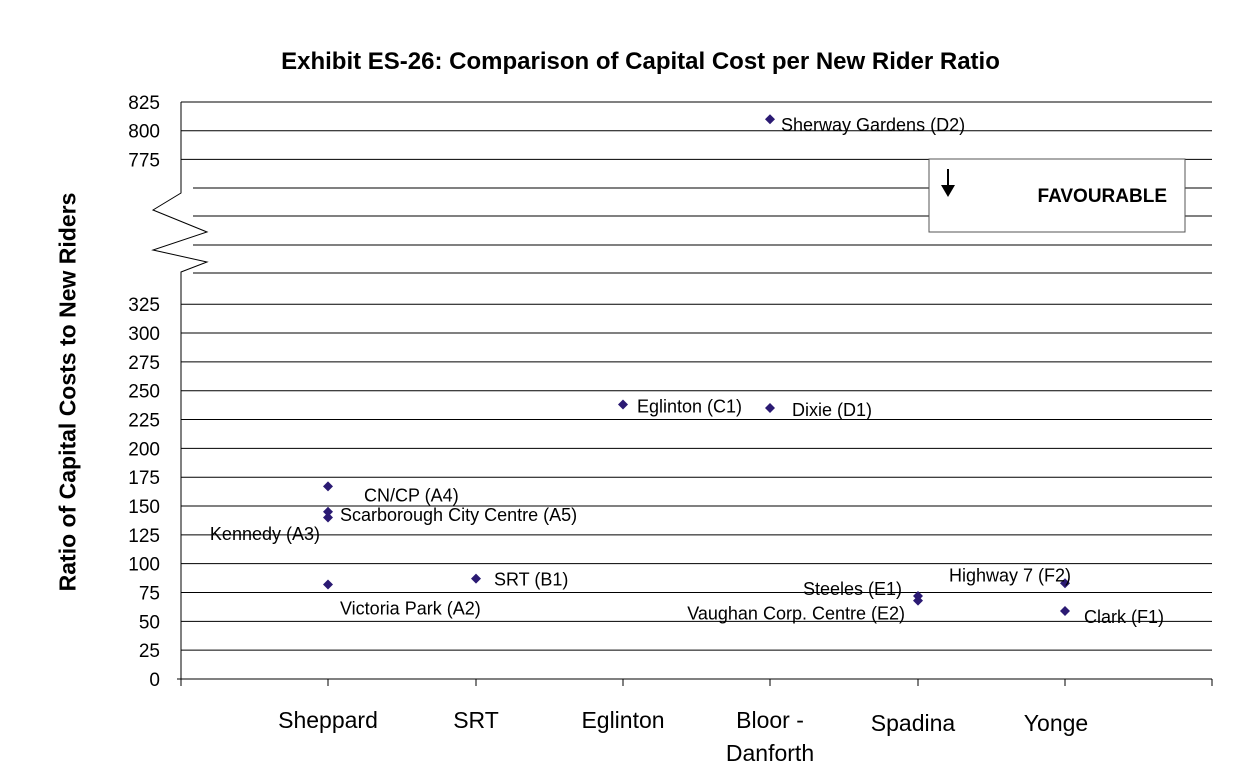  What do you see at coordinates (144, 421) in the screenshot?
I see `y-tick-label: 225` at bounding box center [144, 421].